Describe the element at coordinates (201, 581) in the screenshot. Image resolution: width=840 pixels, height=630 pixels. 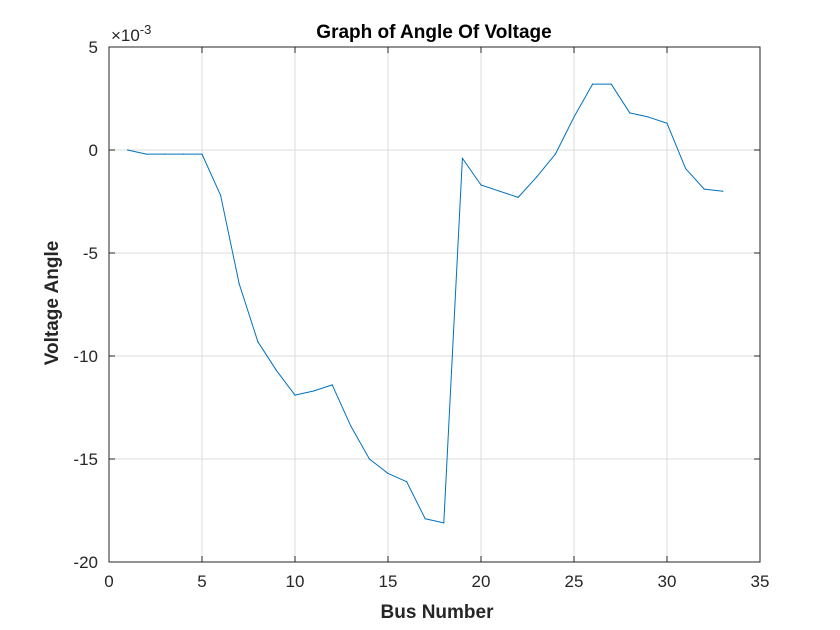
I see `x-tick-label: 5` at that location.